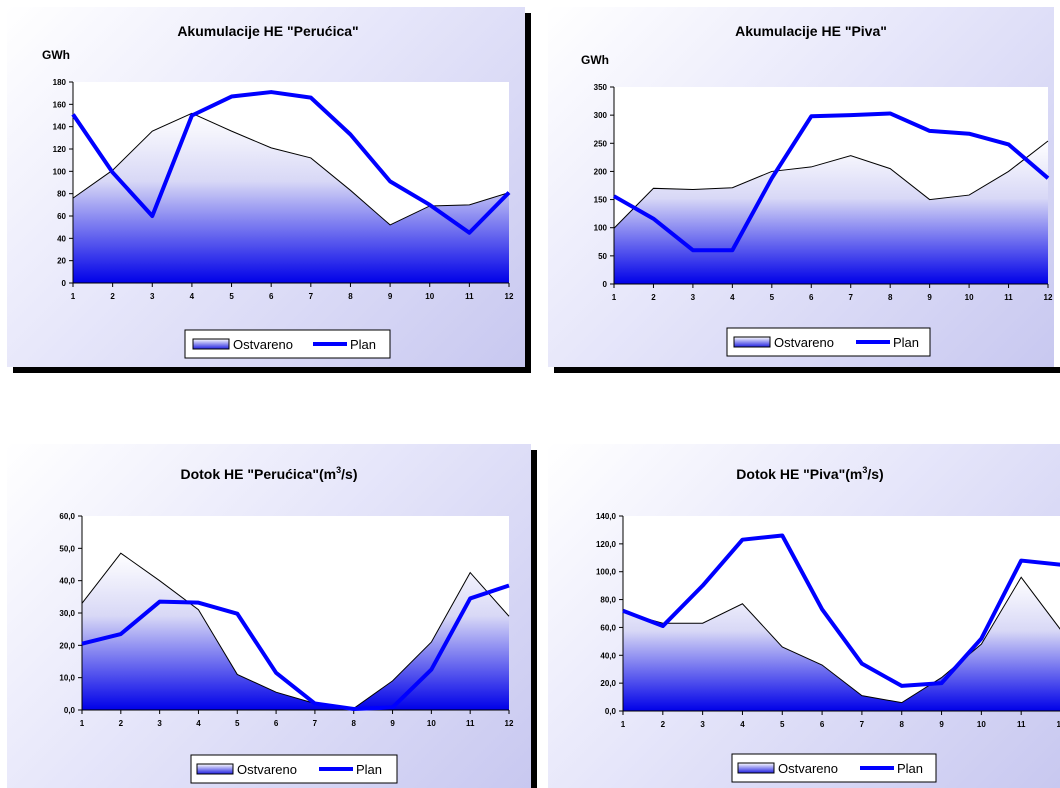  Describe the element at coordinates (601, 115) in the screenshot. I see `y-tick-label: 300` at that location.